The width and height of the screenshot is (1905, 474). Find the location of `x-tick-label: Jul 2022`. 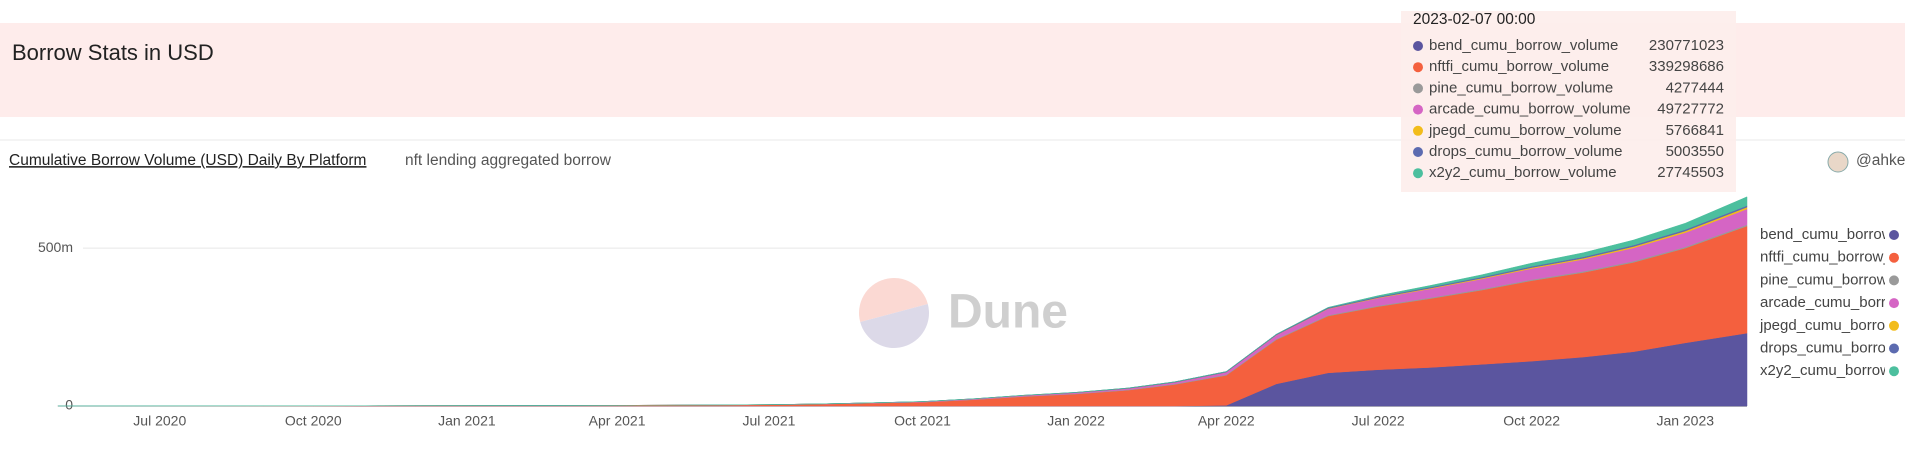

x-tick-label: Jul 2022 is located at coordinates (1378, 421).